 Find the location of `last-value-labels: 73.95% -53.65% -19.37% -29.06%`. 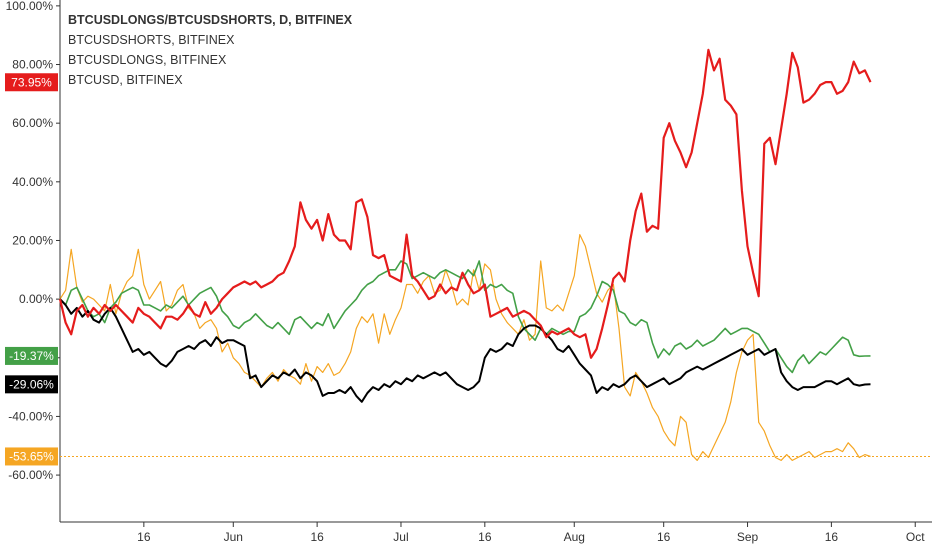

last-value-labels: 73.95% -53.65% -19.37% -29.06% is located at coordinates (31, 269).